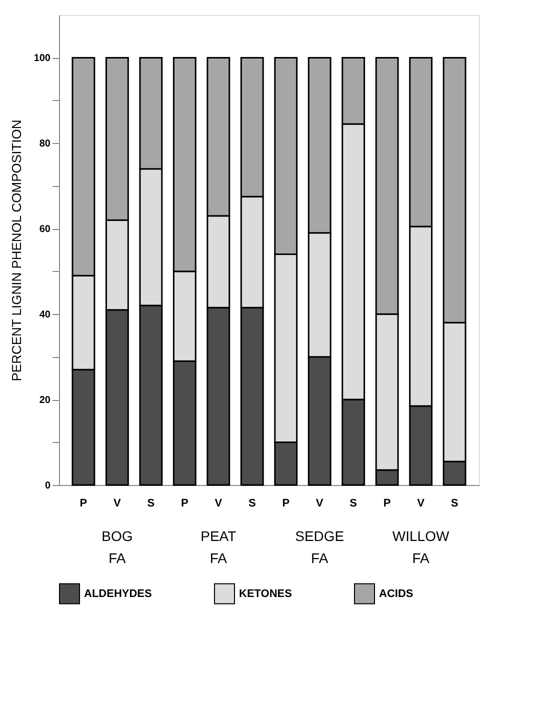  What do you see at coordinates (118, 594) in the screenshot?
I see `legend-label: ALDEHYDES` at bounding box center [118, 594].